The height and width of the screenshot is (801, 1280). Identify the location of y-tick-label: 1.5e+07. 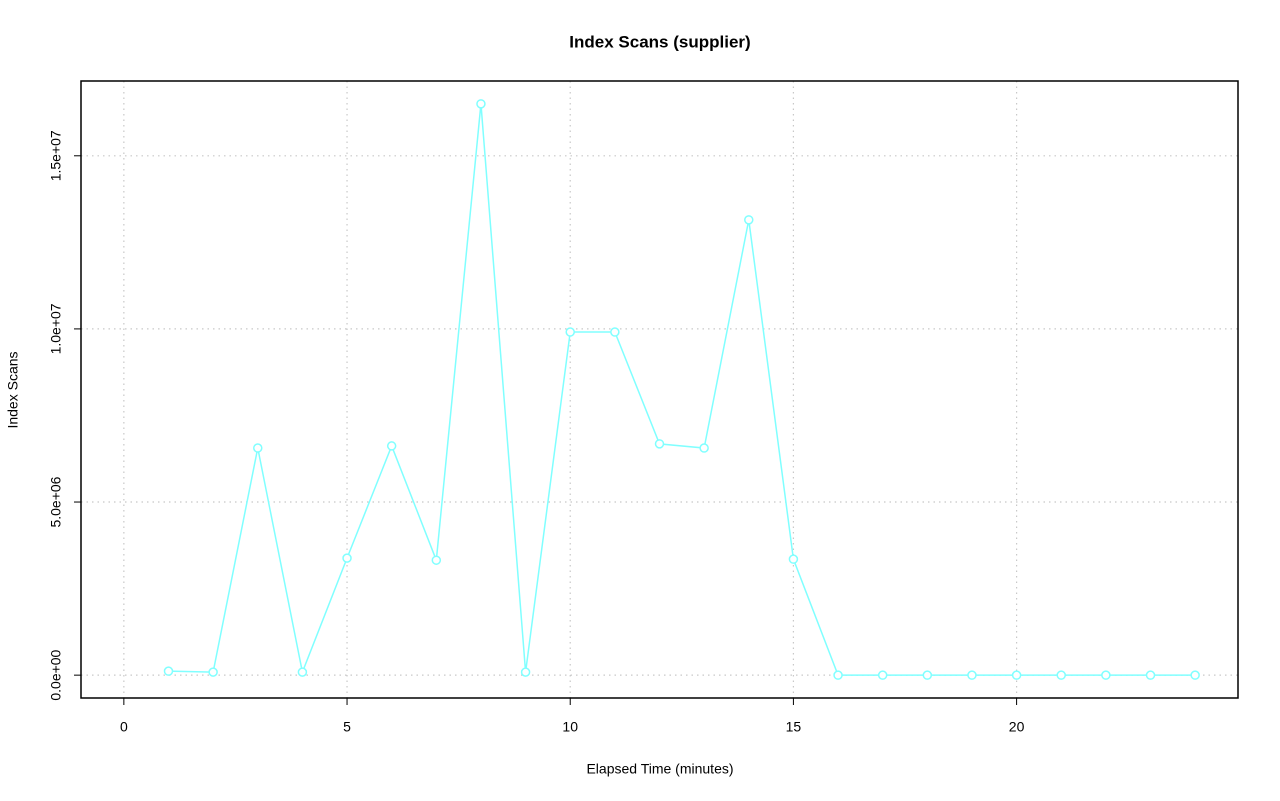
(56, 155).